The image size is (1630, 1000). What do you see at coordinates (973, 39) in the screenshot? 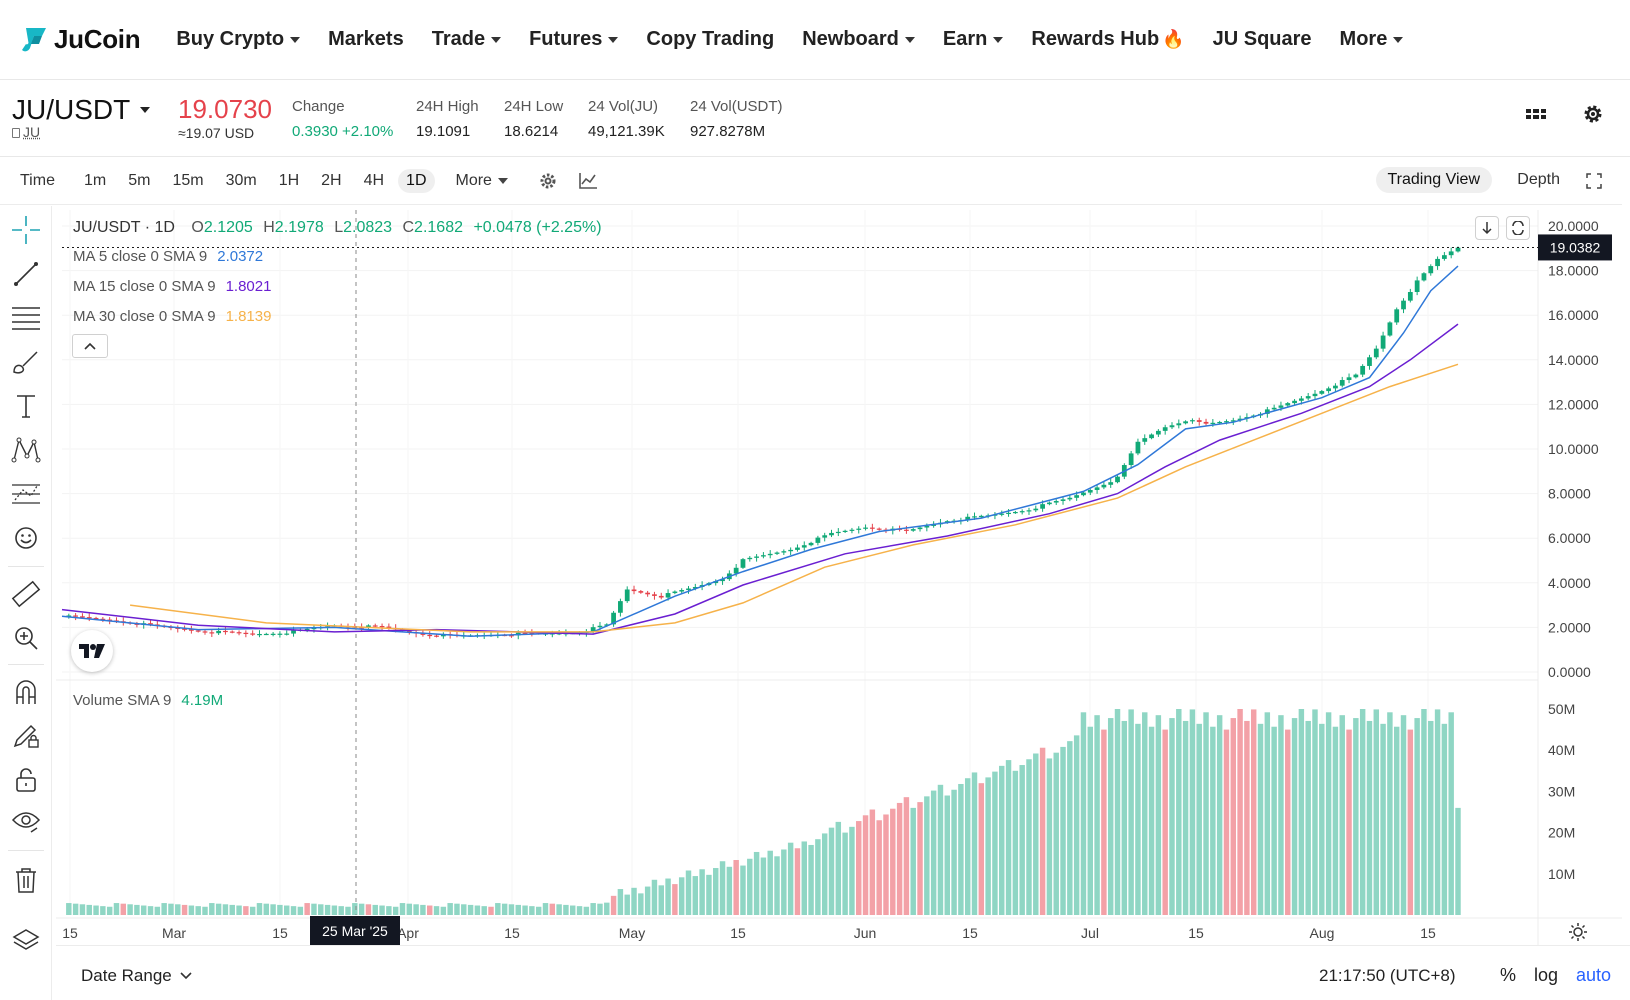
I see `nav-item-earn: Earn` at bounding box center [973, 39].